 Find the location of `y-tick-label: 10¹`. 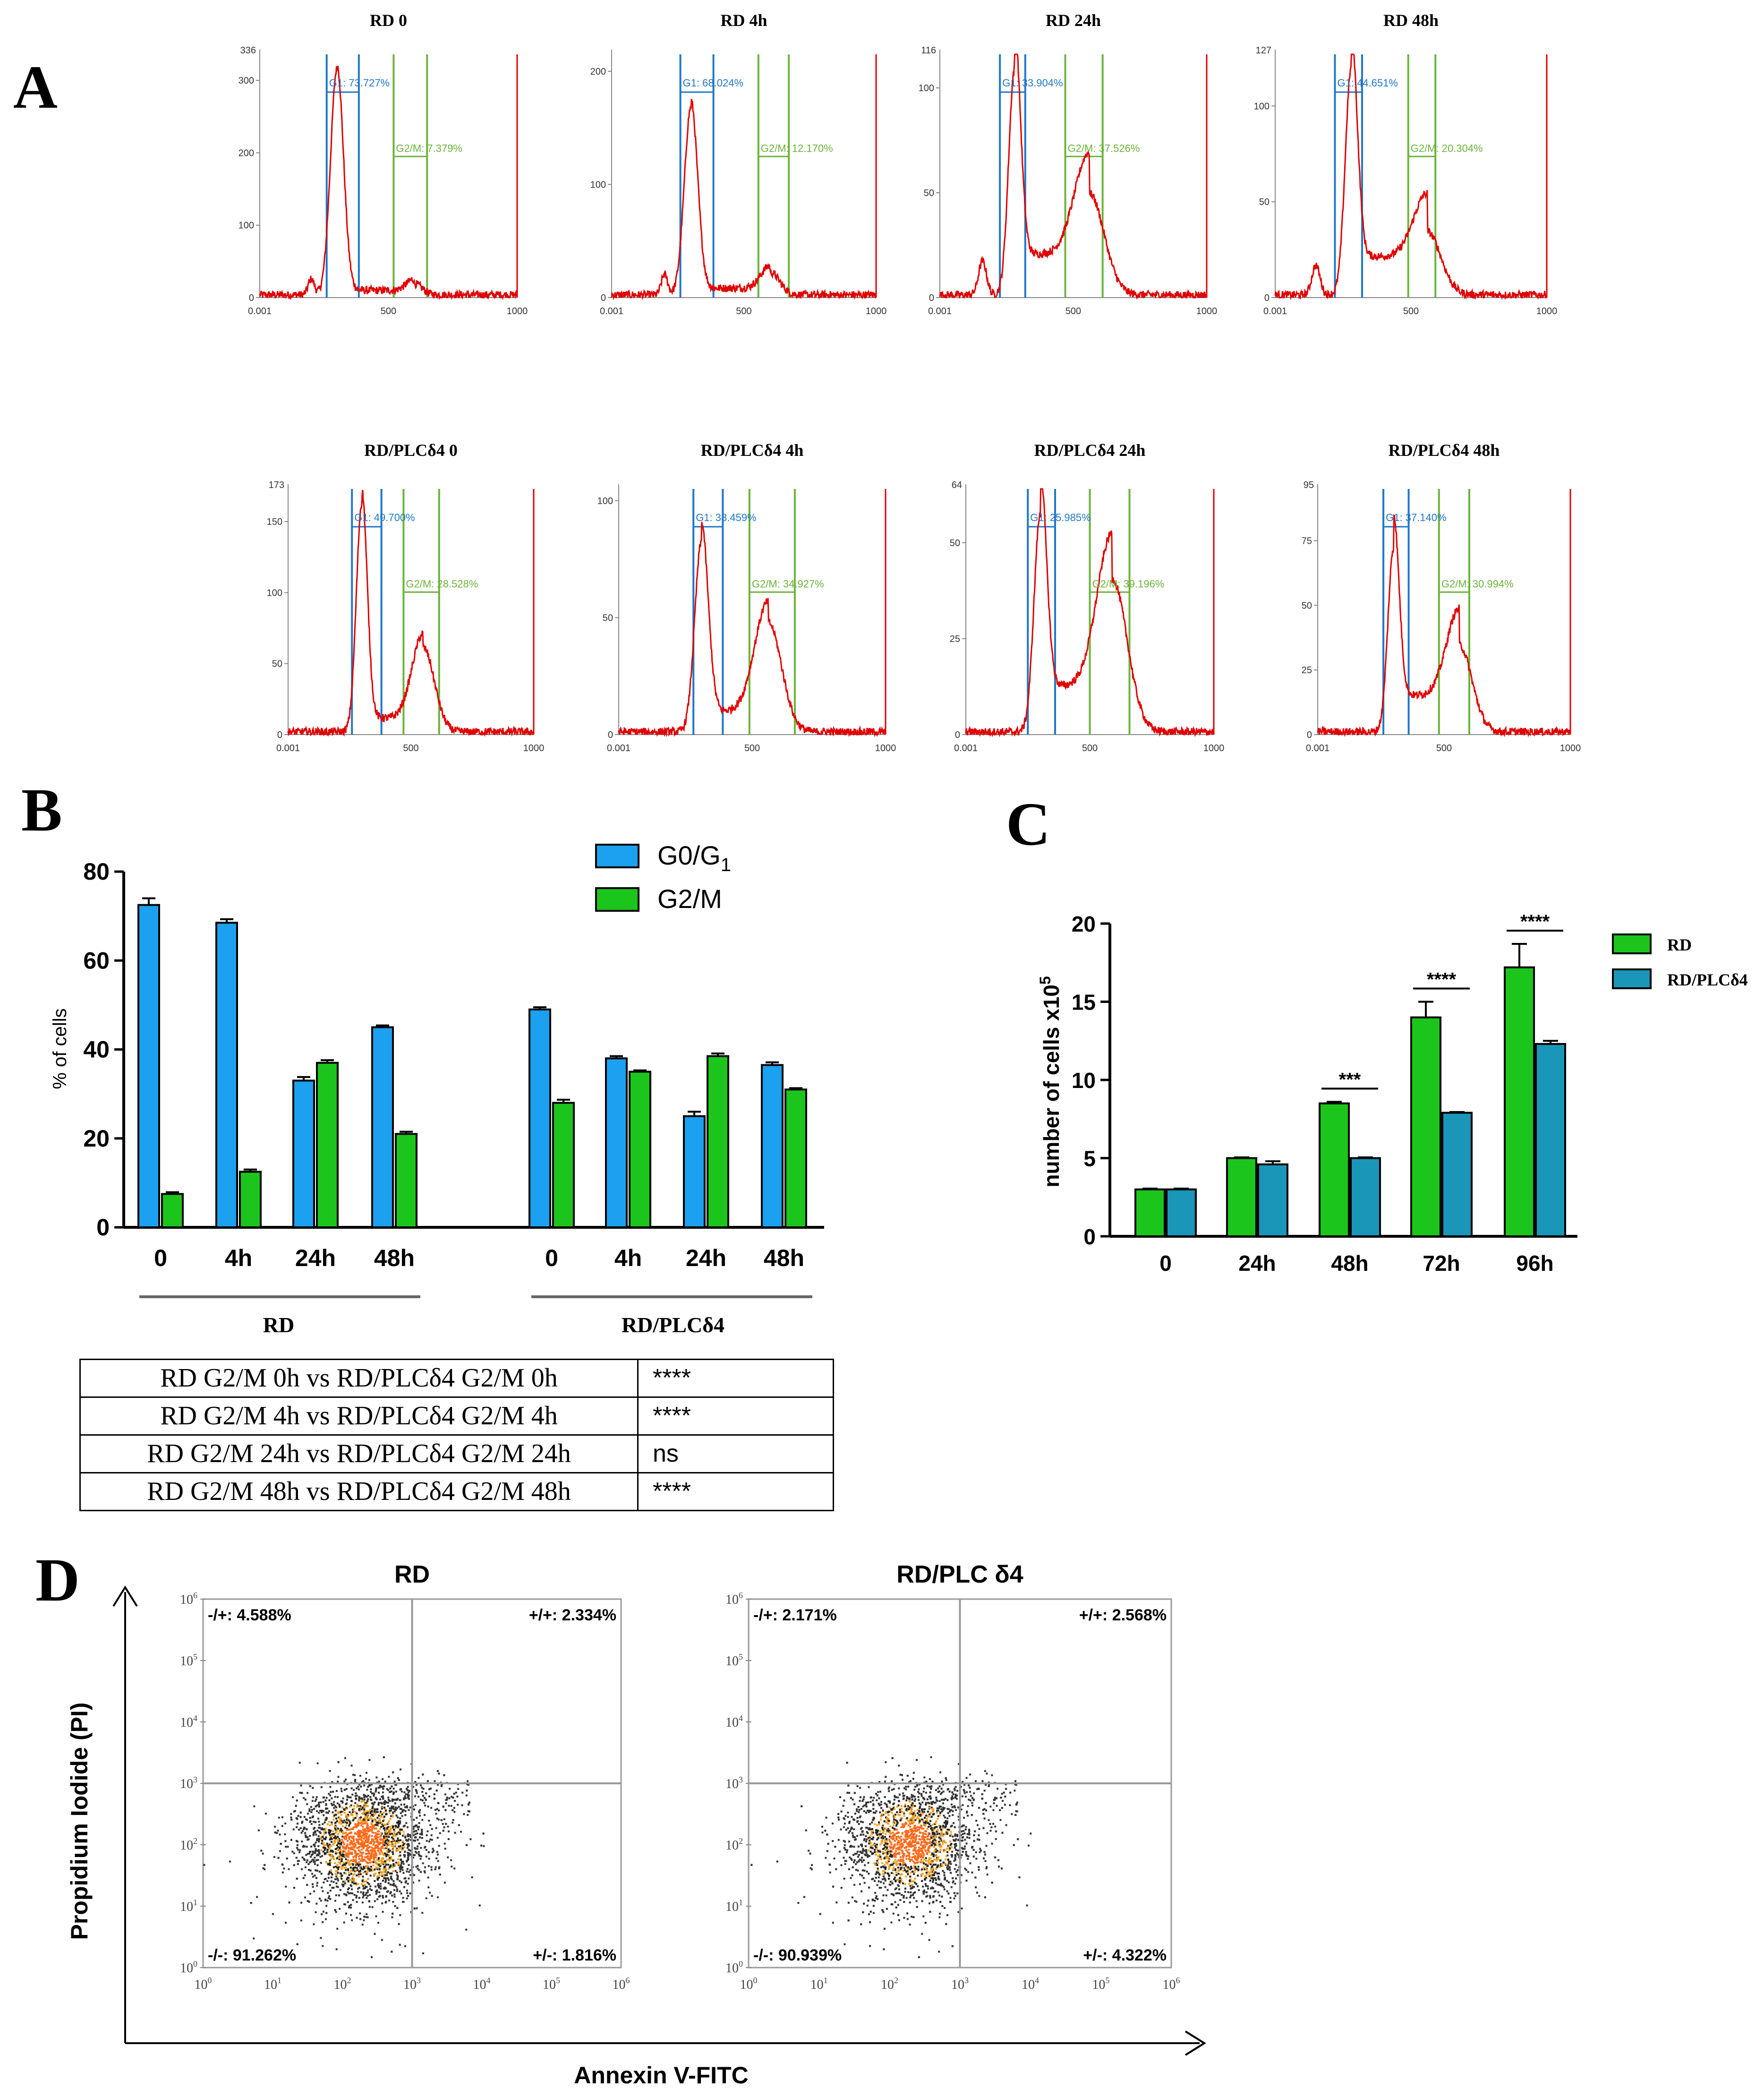

y-tick-label: 10¹ is located at coordinates (734, 1906).